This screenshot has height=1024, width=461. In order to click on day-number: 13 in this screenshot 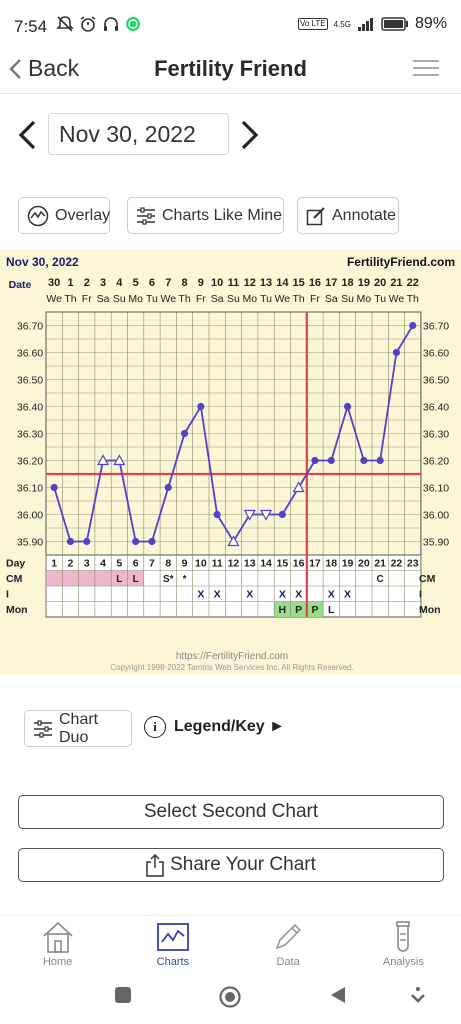, I will do `click(250, 564)`.